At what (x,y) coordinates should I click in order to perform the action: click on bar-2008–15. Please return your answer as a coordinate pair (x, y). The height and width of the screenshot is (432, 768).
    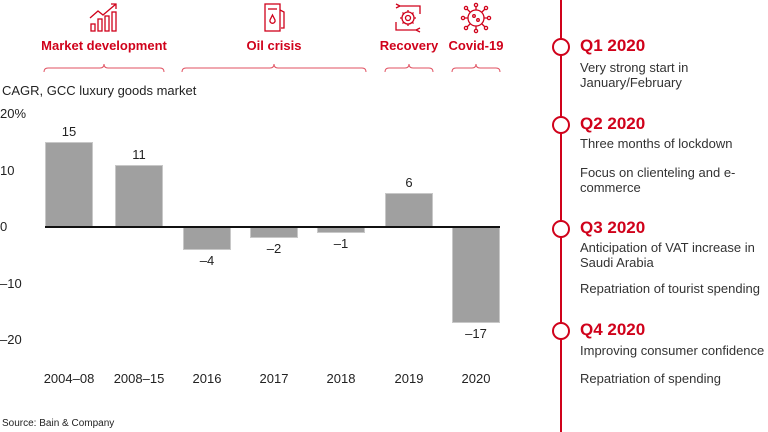
    Looking at the image, I should click on (139, 195).